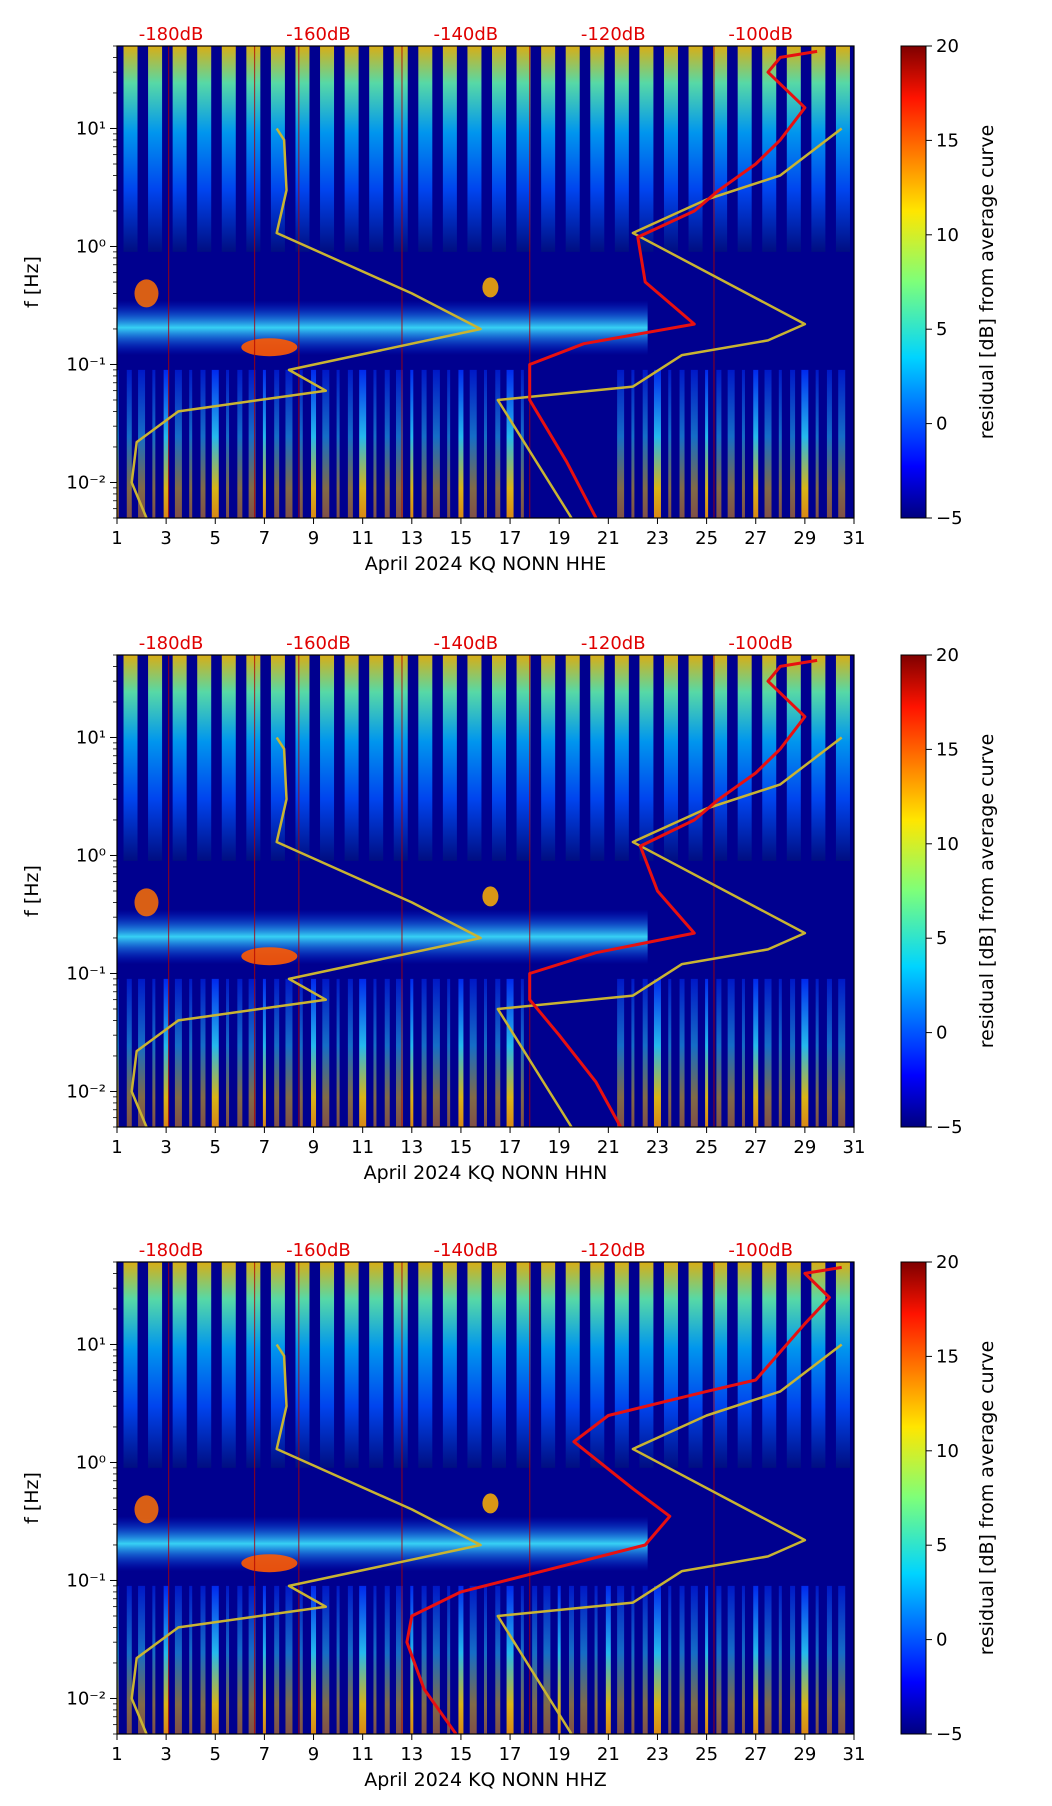 Image resolution: width=1052 pixels, height=1806 pixels. Describe the element at coordinates (657, 538) in the screenshot. I see `x-tick-label: 23` at that location.